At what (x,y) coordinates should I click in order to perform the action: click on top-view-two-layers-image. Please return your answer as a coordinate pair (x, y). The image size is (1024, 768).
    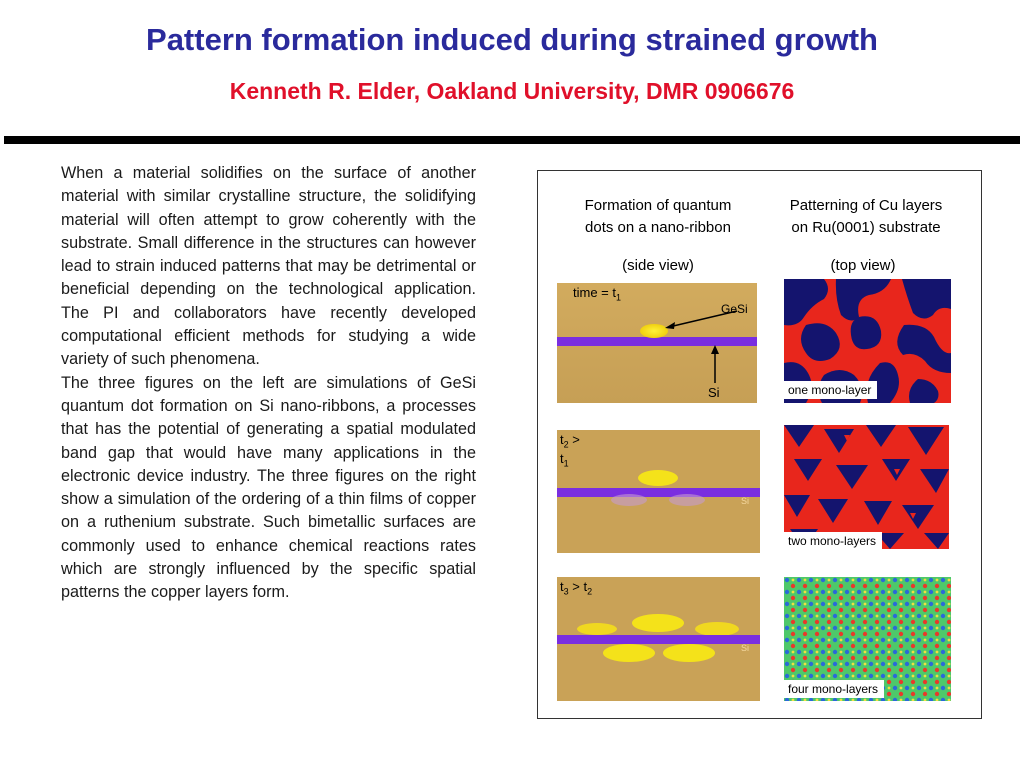
    Looking at the image, I should click on (866, 487).